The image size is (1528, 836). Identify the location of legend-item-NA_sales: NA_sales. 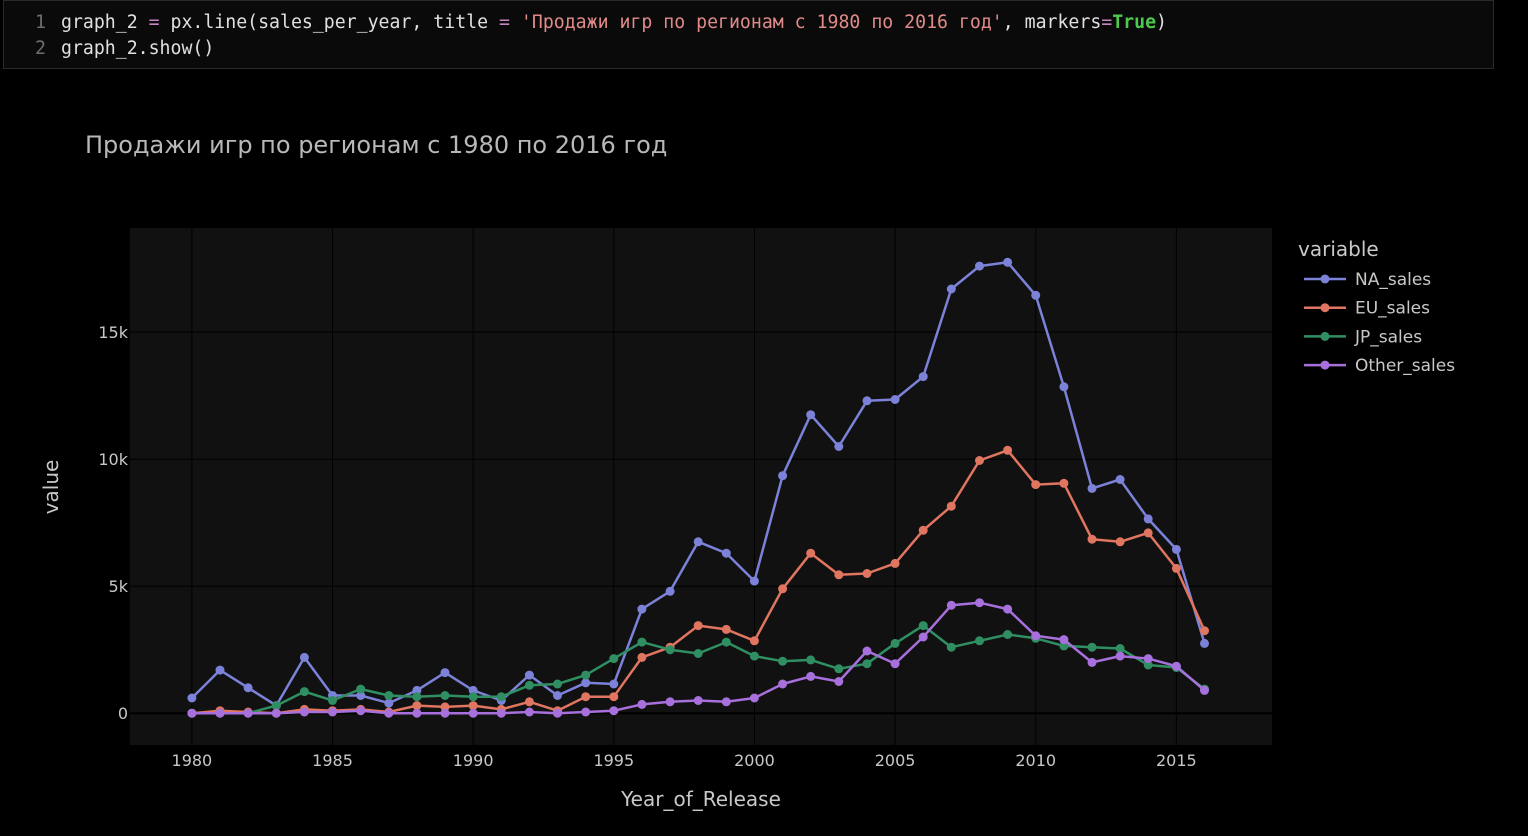
(1367, 280).